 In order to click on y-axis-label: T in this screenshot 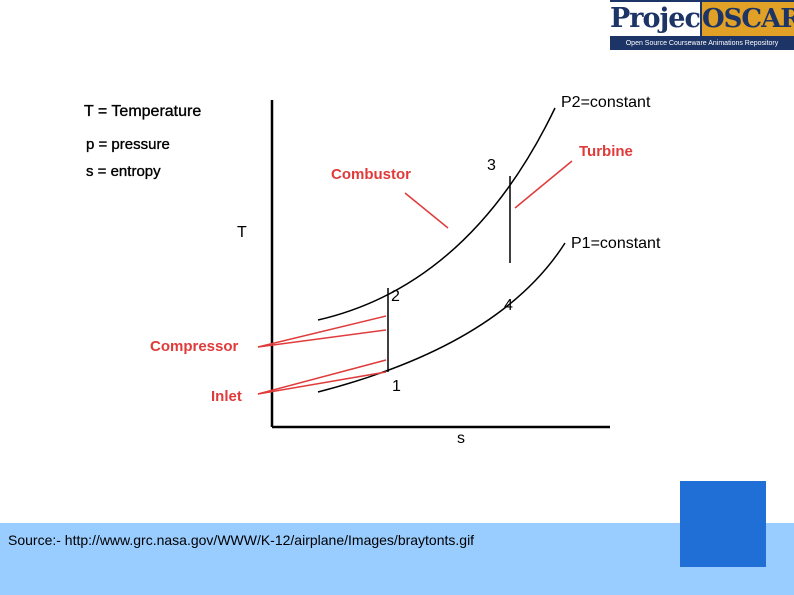, I will do `click(242, 232)`.